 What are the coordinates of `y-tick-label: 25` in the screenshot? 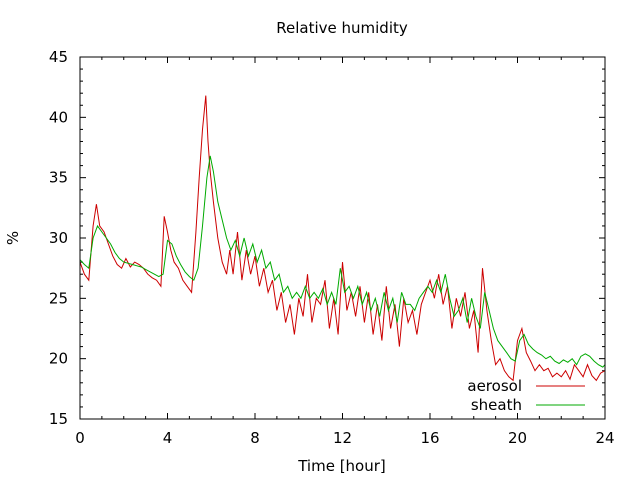 It's located at (58, 298).